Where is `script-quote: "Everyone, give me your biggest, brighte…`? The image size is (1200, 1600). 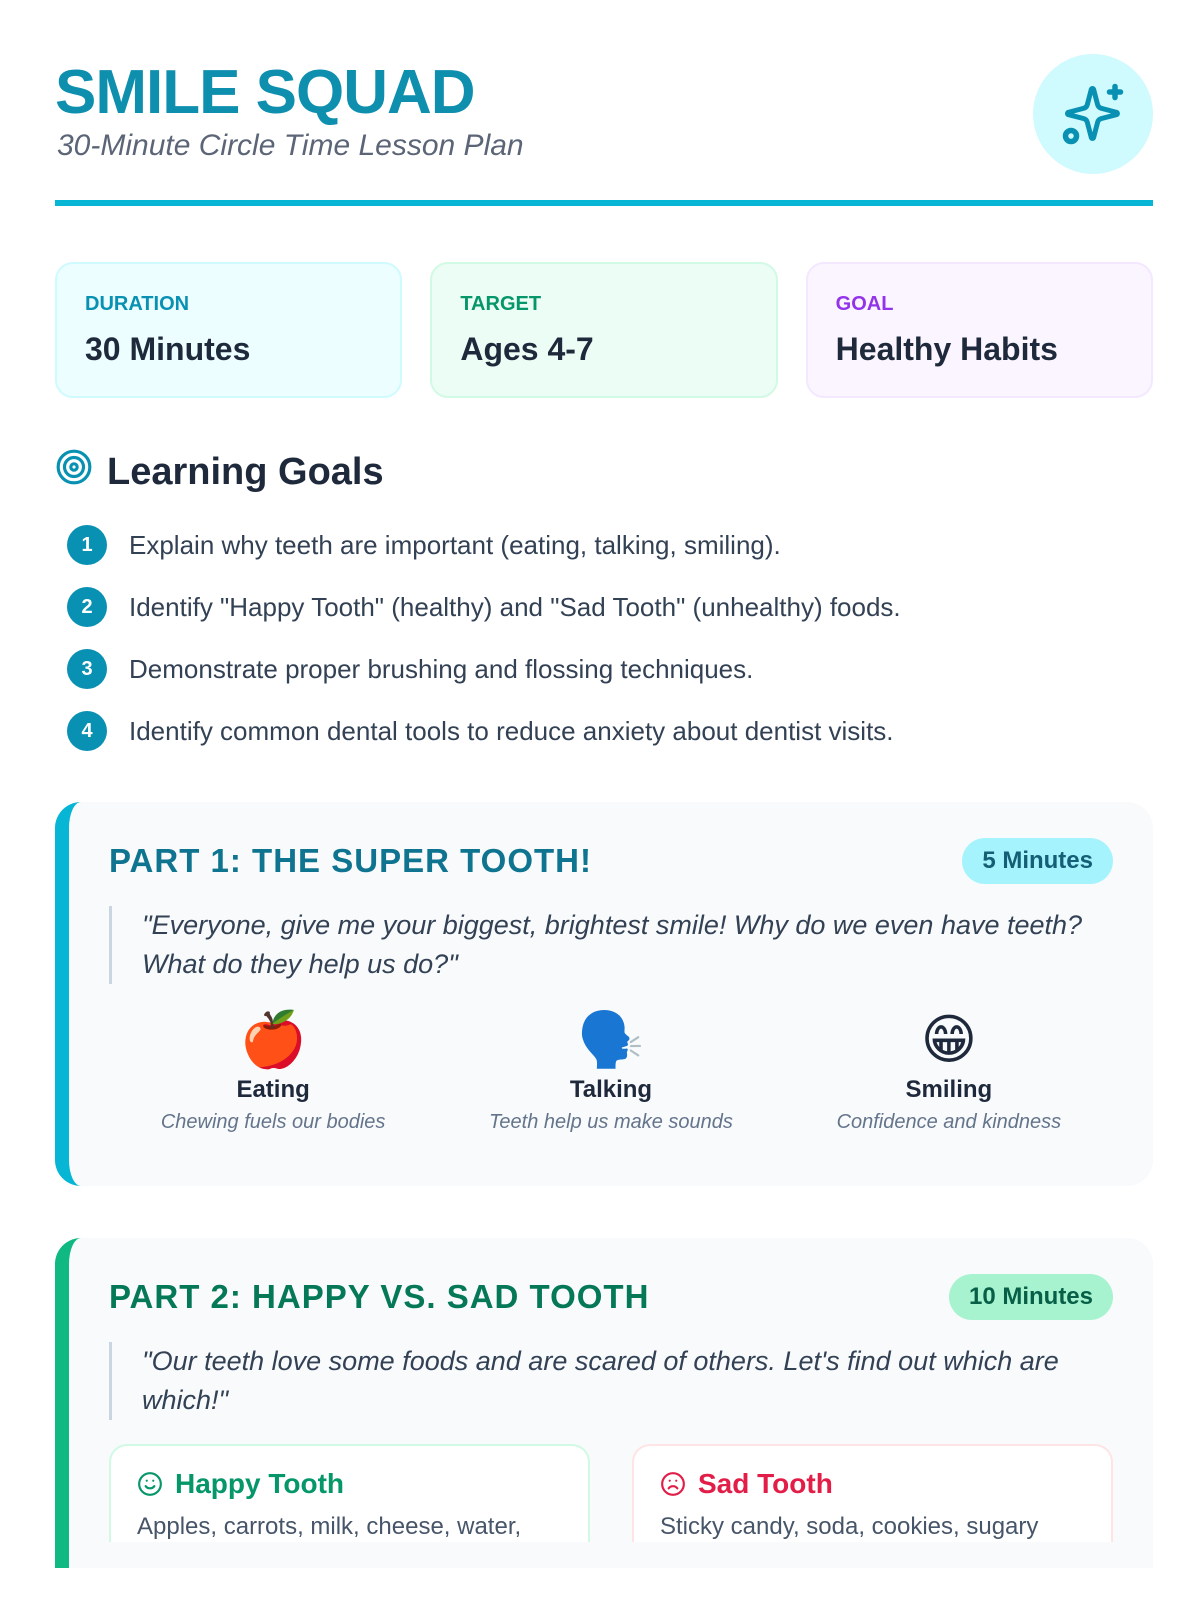 script-quote: "Everyone, give me your biggest, brighte… is located at coordinates (611, 945).